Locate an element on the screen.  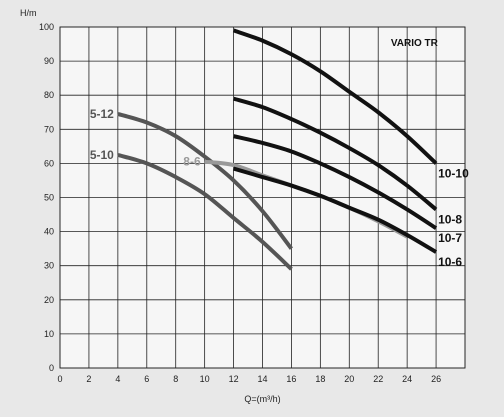
x-tick-label: 14 is located at coordinates (262, 379).